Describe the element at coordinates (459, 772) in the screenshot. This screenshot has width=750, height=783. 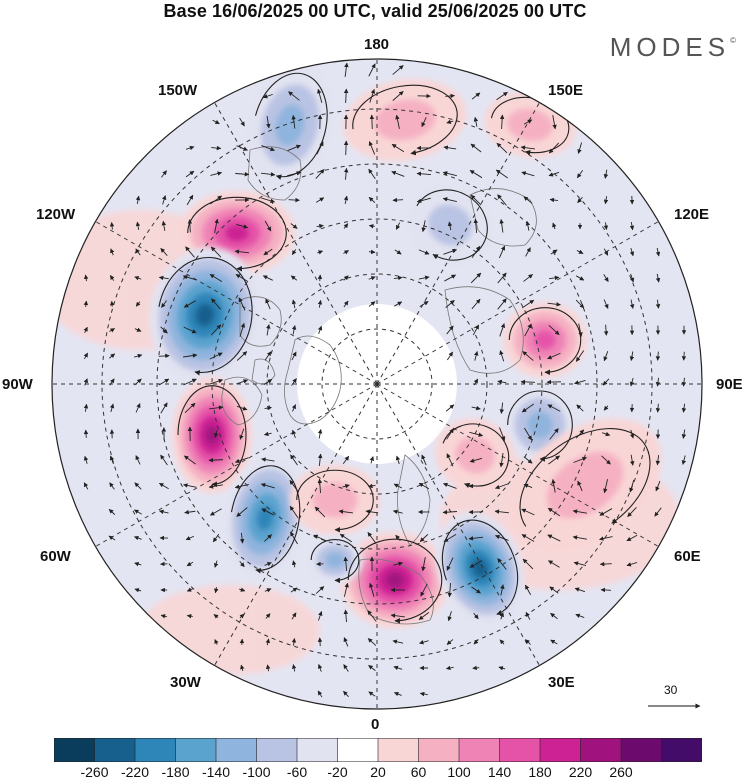
I see `colorbar-tick-9: 100` at that location.